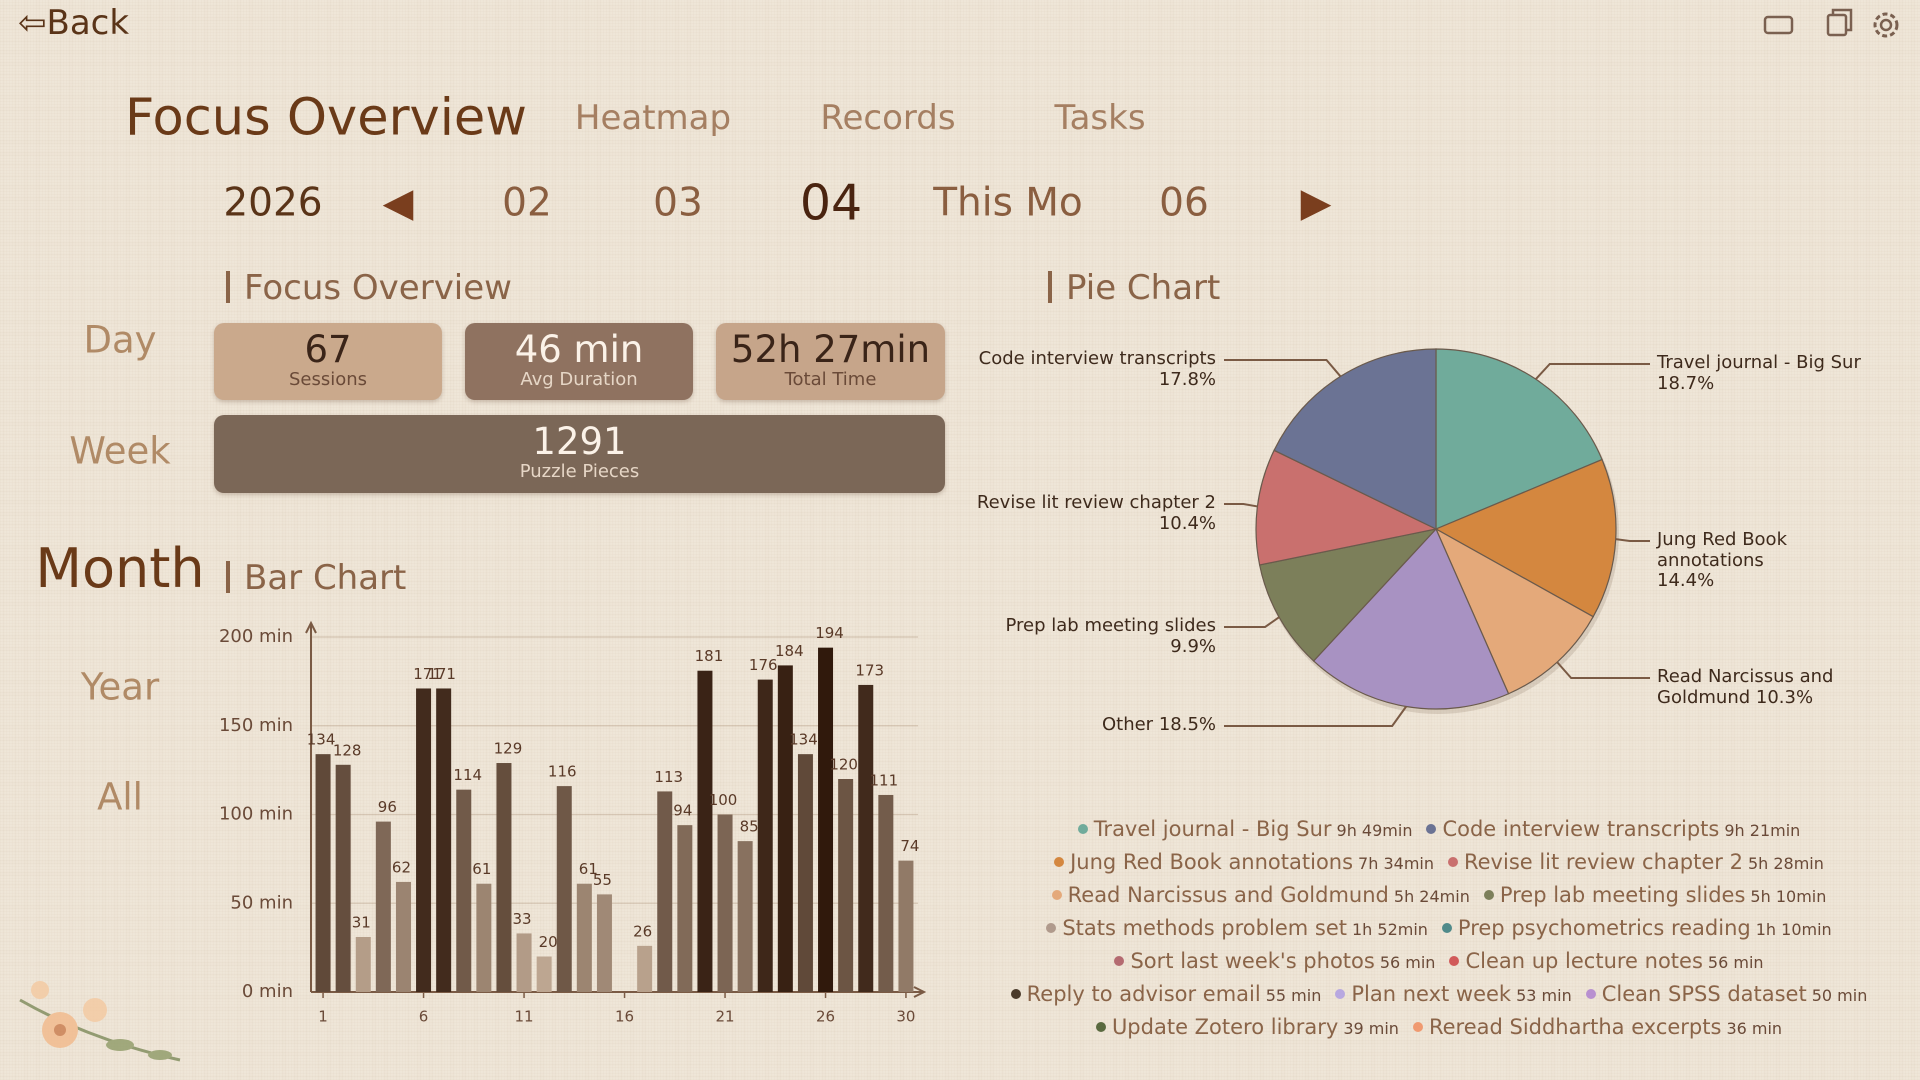 The image size is (1920, 1080). Describe the element at coordinates (1096, 502) in the screenshot. I see `pie-label-name: Revise lit review chapter 2` at that location.